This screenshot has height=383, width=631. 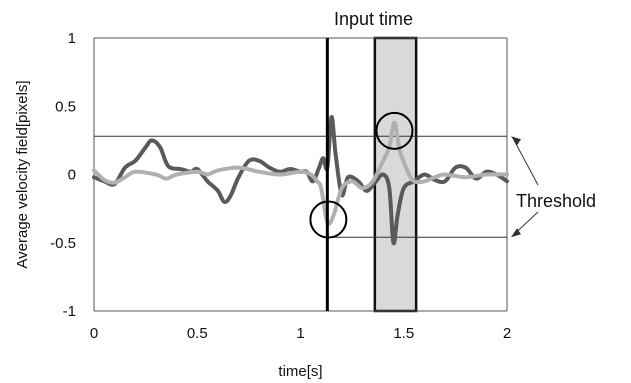 What do you see at coordinates (556, 201) in the screenshot?
I see `threshold-label: Threshold` at bounding box center [556, 201].